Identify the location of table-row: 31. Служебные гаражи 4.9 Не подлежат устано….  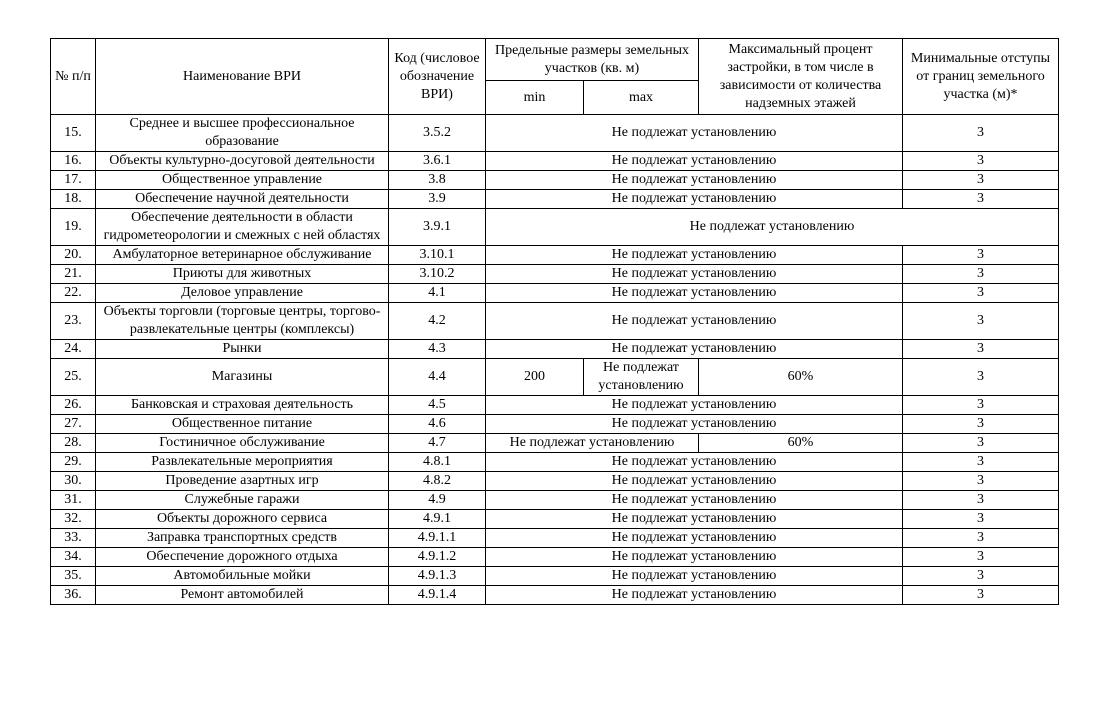
(554, 500).